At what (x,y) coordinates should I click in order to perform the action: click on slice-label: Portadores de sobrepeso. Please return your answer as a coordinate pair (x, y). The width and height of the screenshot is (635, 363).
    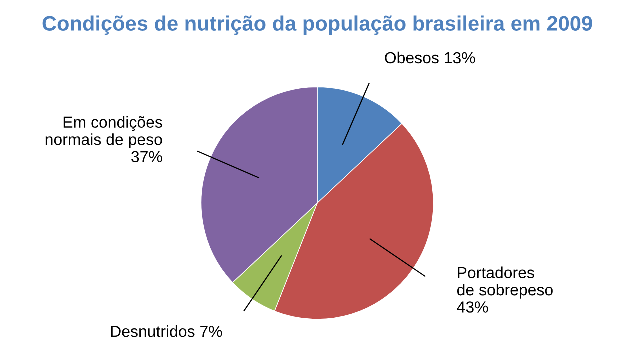
    Looking at the image, I should click on (505, 282).